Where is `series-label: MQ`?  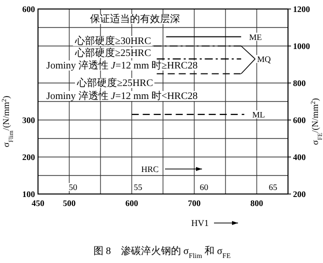
series-label: MQ is located at coordinates (264, 59).